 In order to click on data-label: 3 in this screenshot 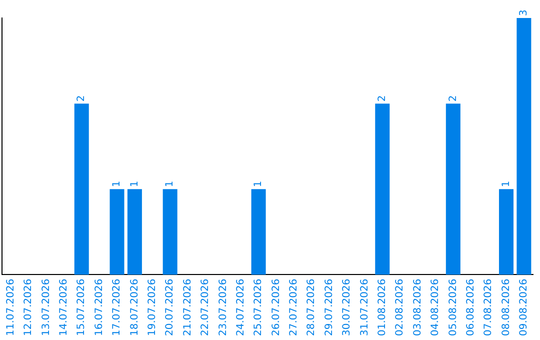, I will do `click(524, 13)`.